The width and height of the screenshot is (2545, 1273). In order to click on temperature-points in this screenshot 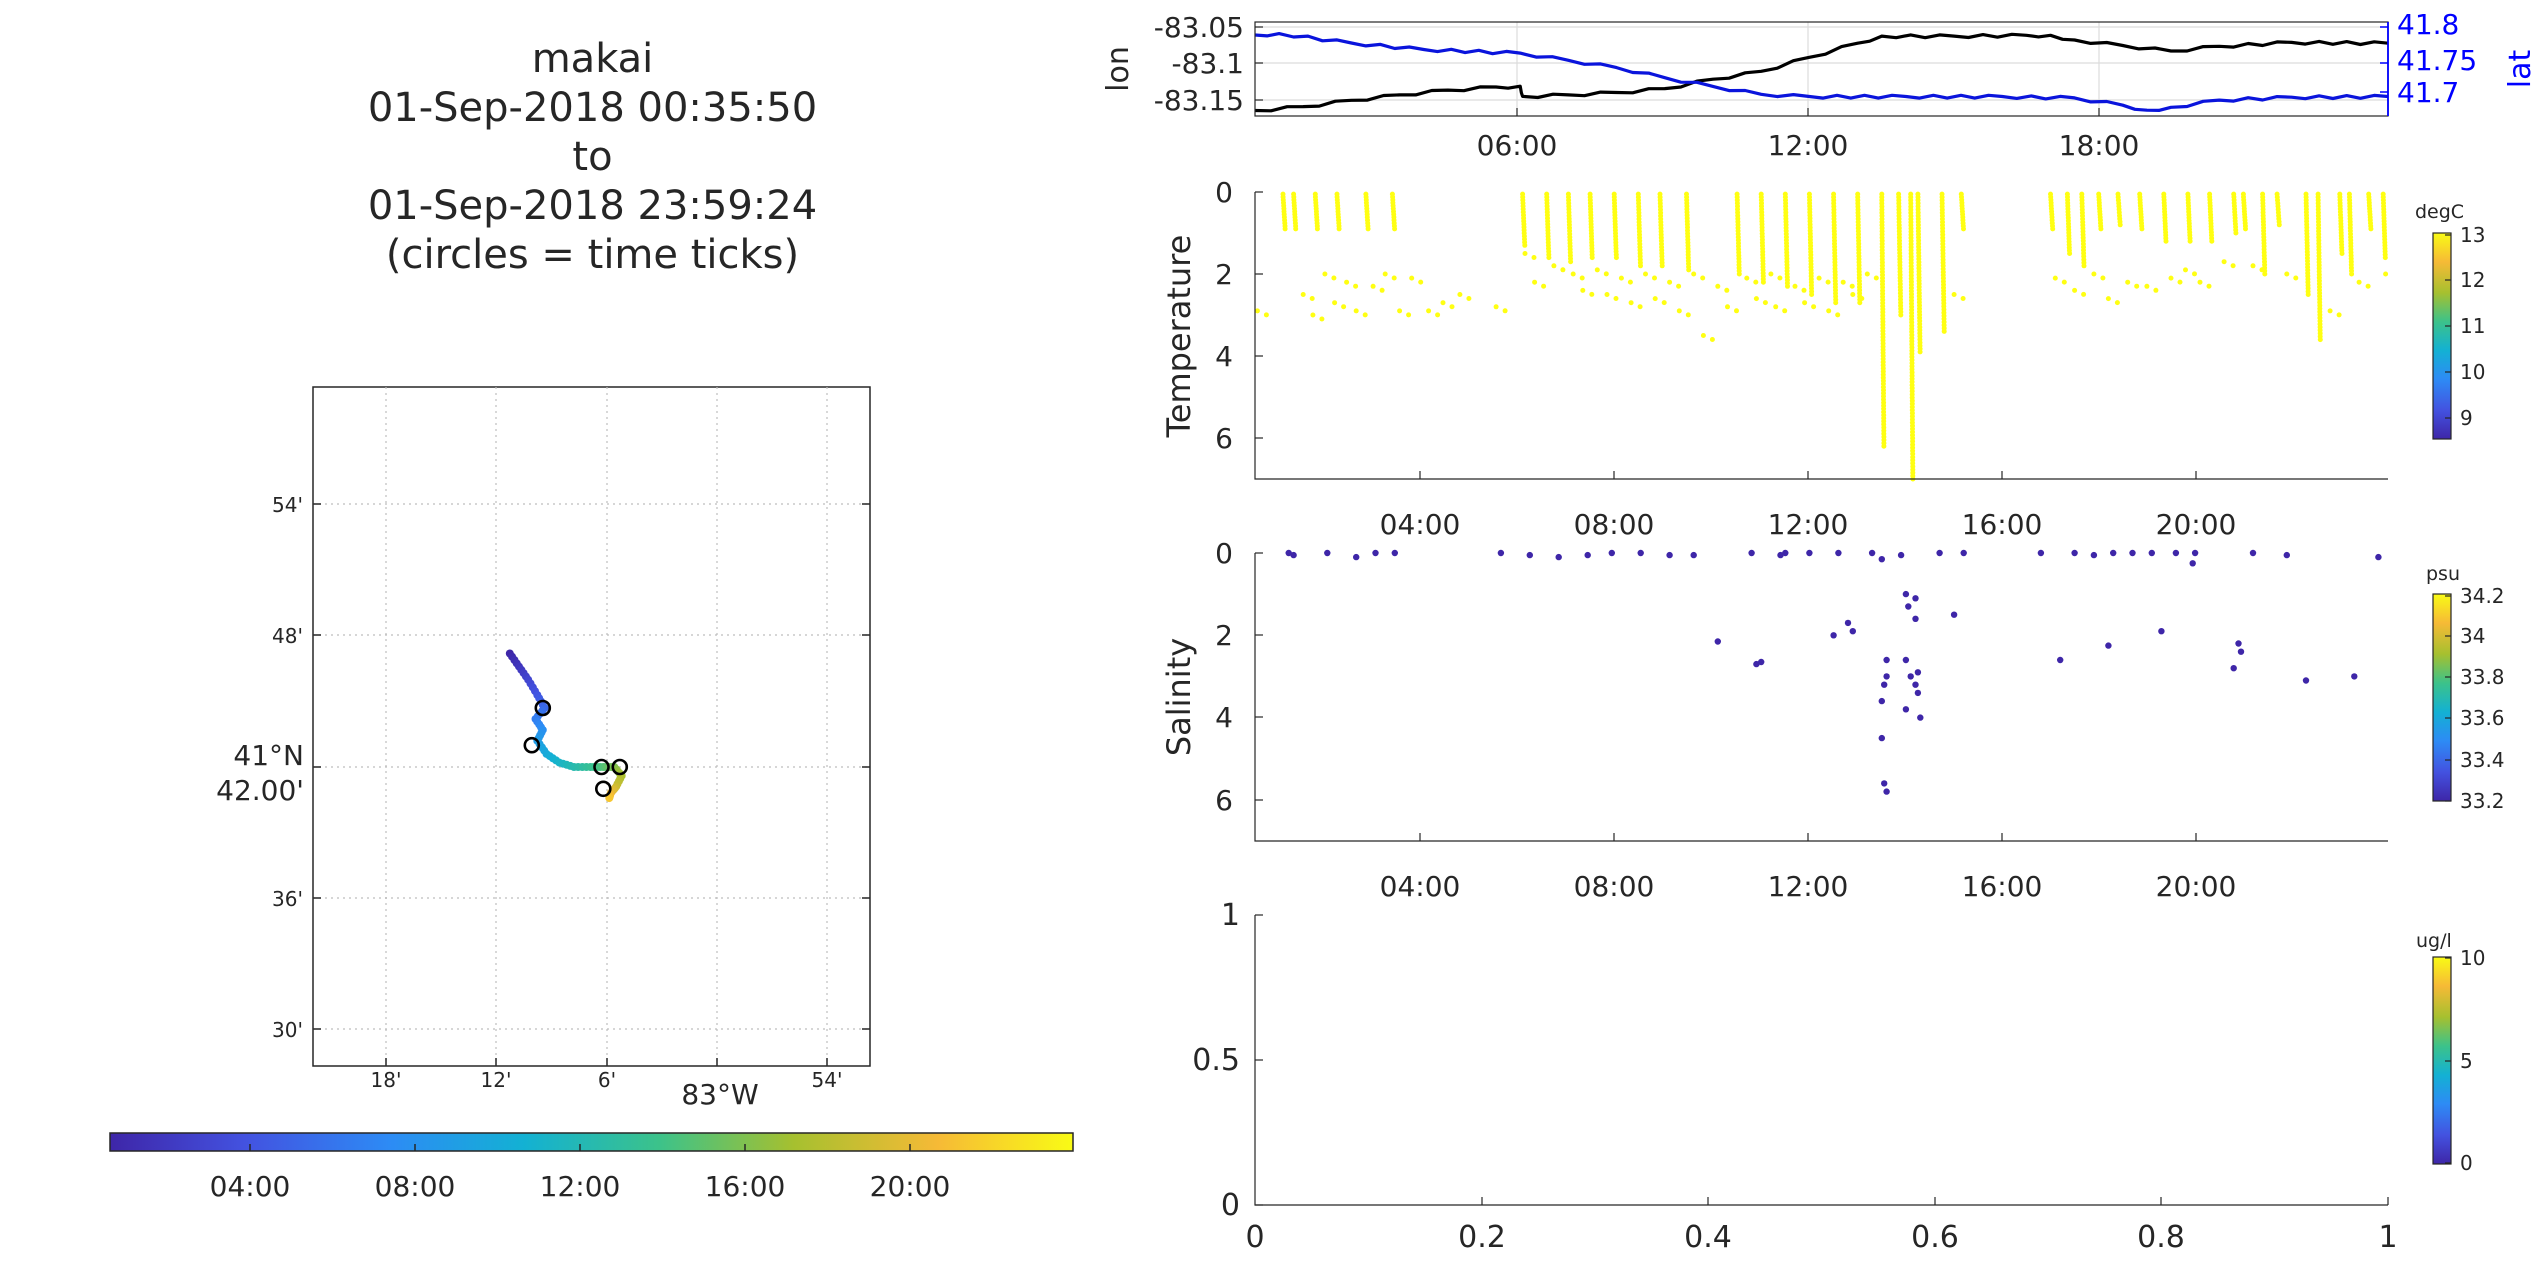, I will do `click(1821, 336)`.